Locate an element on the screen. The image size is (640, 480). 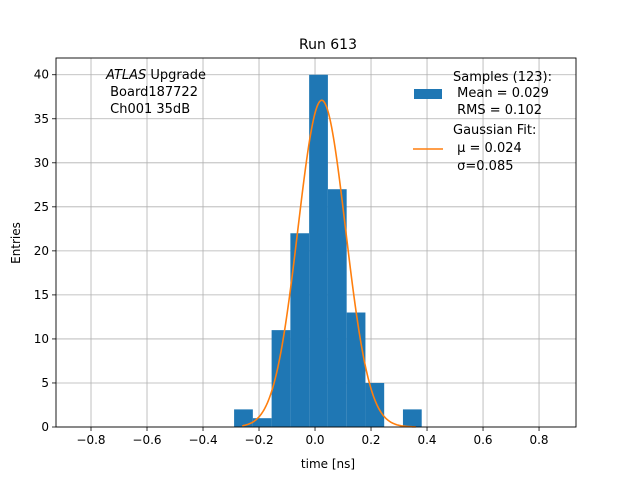
y-tick-label: 0 is located at coordinates (45, 427).